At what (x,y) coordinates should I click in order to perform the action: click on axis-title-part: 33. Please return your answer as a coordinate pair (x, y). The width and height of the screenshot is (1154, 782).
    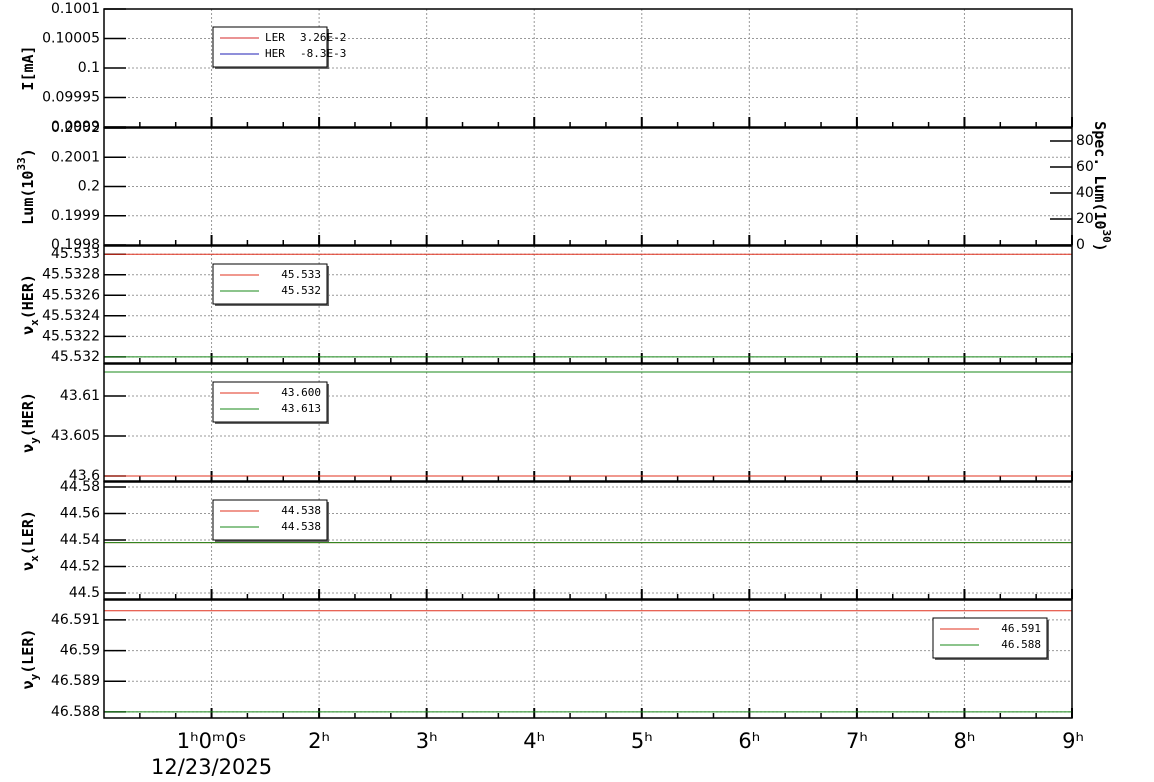
    Looking at the image, I should click on (21, 163).